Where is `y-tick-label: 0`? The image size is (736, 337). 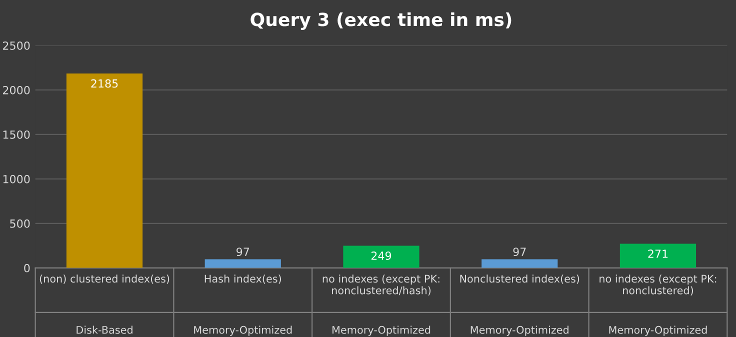
y-tick-label: 0 is located at coordinates (27, 268).